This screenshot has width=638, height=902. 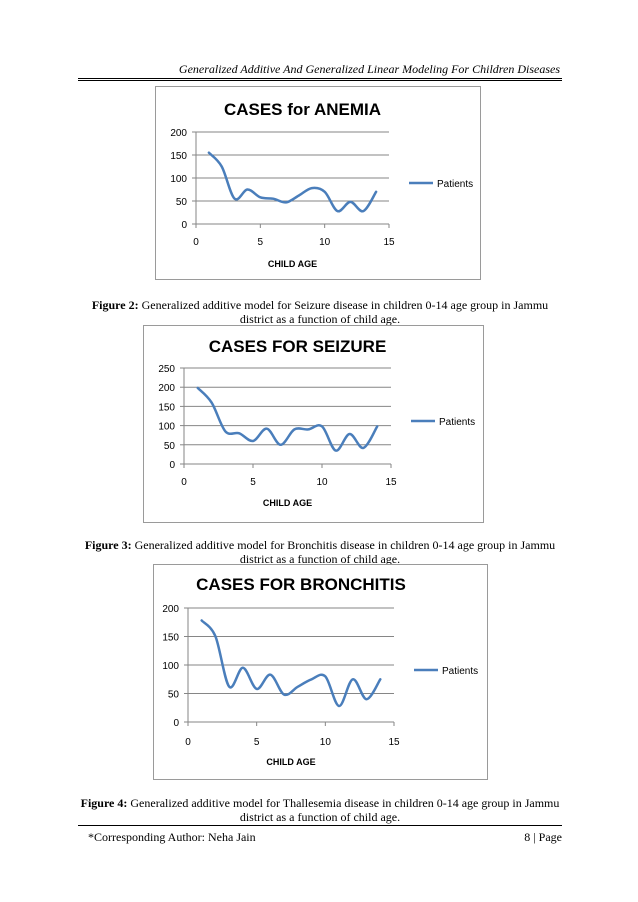 I want to click on seizure-legend-label: Patients, so click(x=457, y=422).